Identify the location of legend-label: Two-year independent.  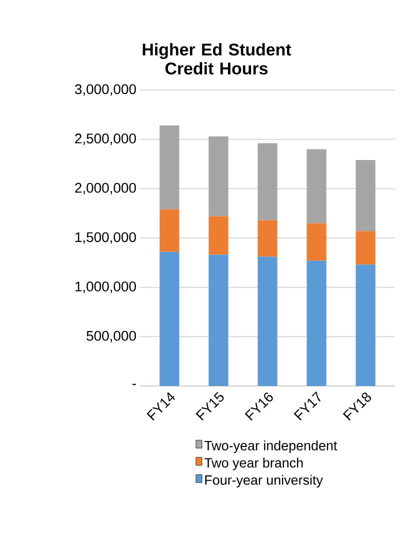
(271, 447).